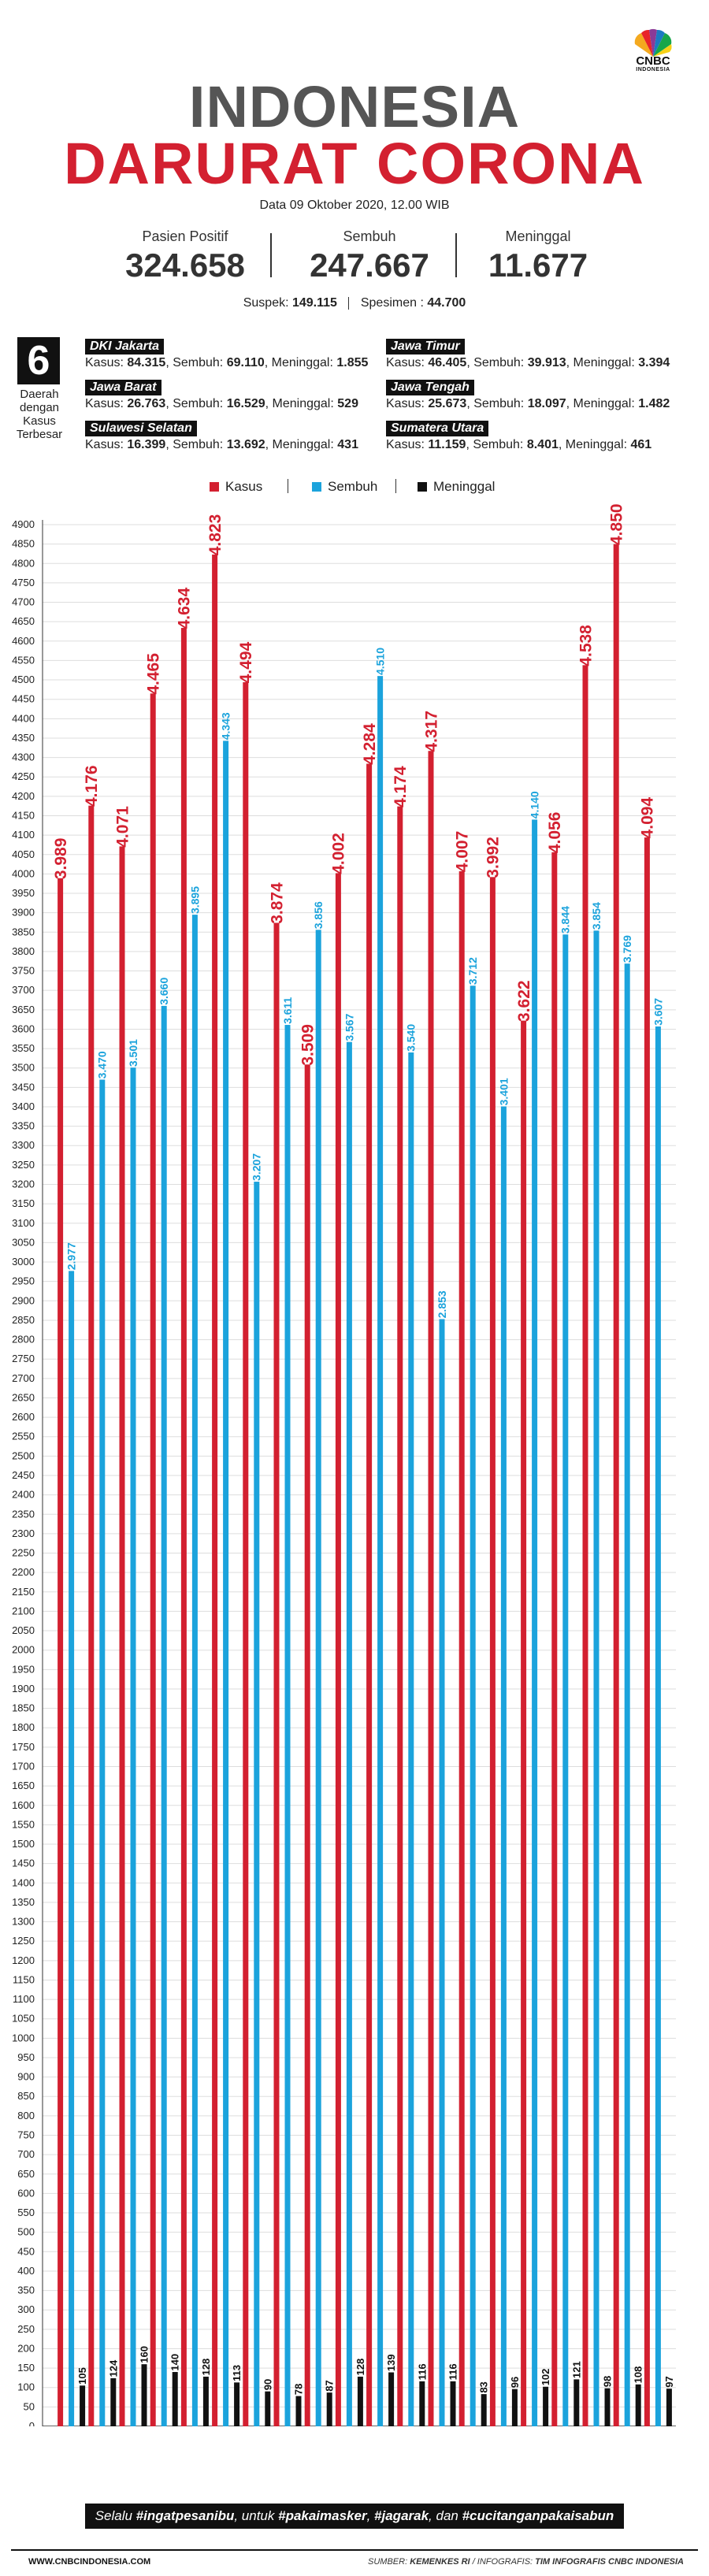  Describe the element at coordinates (198, 403) in the screenshot. I see `province-stat-label: Sembuh:` at that location.